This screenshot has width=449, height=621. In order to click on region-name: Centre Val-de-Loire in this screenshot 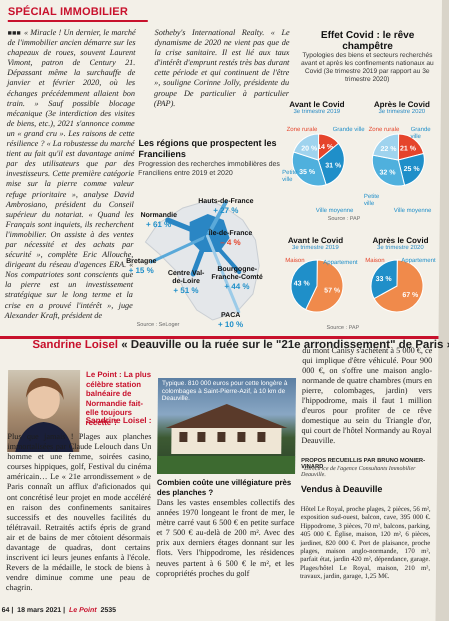, I will do `click(186, 277)`.